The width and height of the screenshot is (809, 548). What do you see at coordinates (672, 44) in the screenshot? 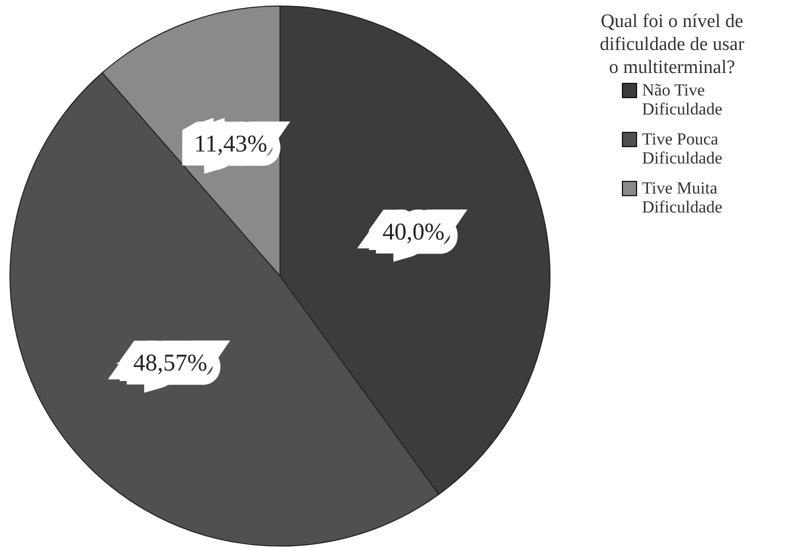
I see `legend-title: Qual foi o nível de dificuldade de usar o multiterminal?` at bounding box center [672, 44].